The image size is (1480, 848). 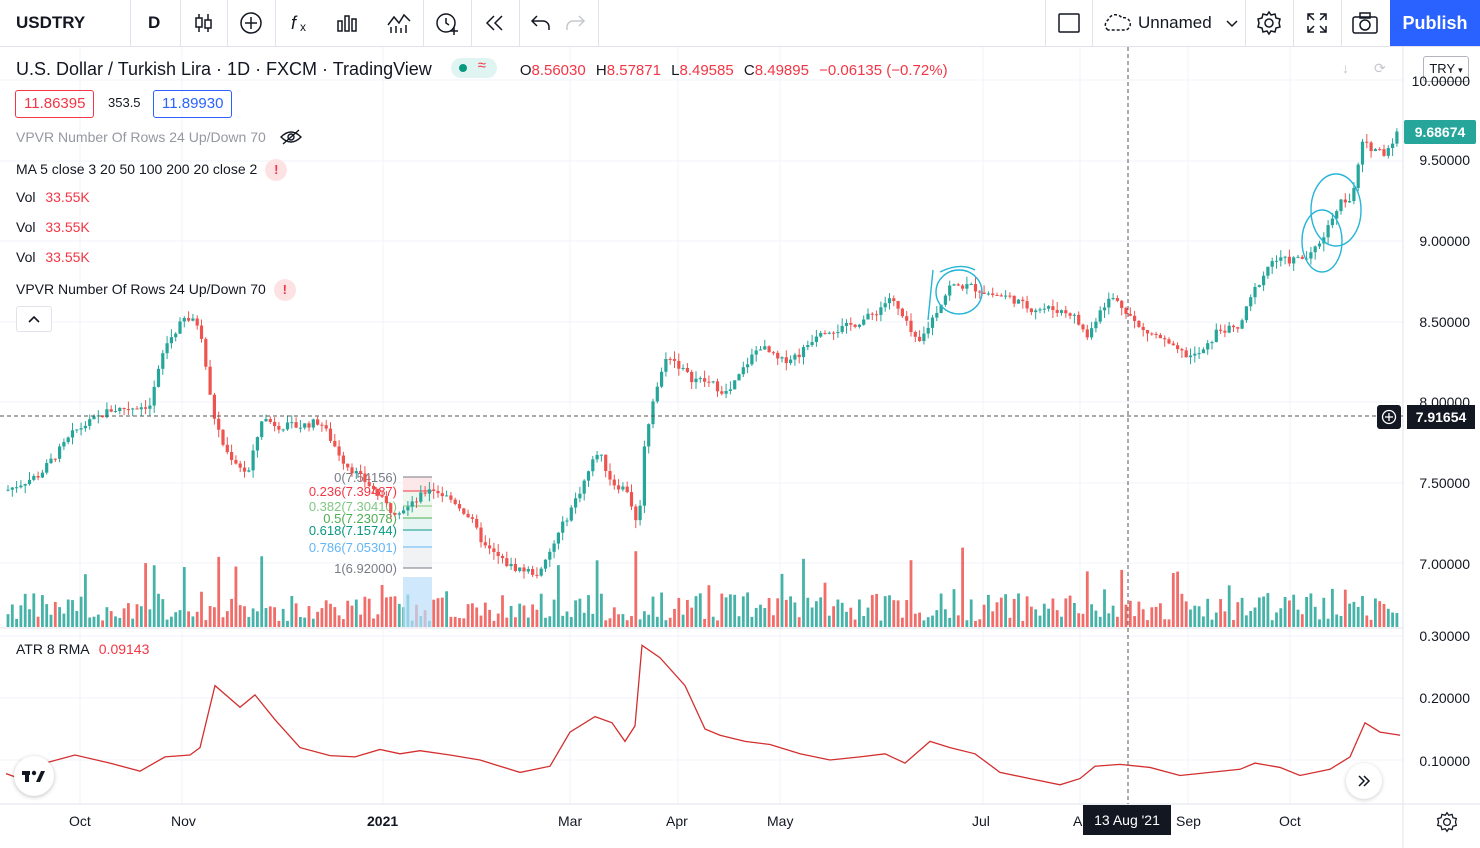 I want to click on legend-vpvr-1: VPVR Number Of Rows 24 Up/Down 70, so click(x=159, y=138).